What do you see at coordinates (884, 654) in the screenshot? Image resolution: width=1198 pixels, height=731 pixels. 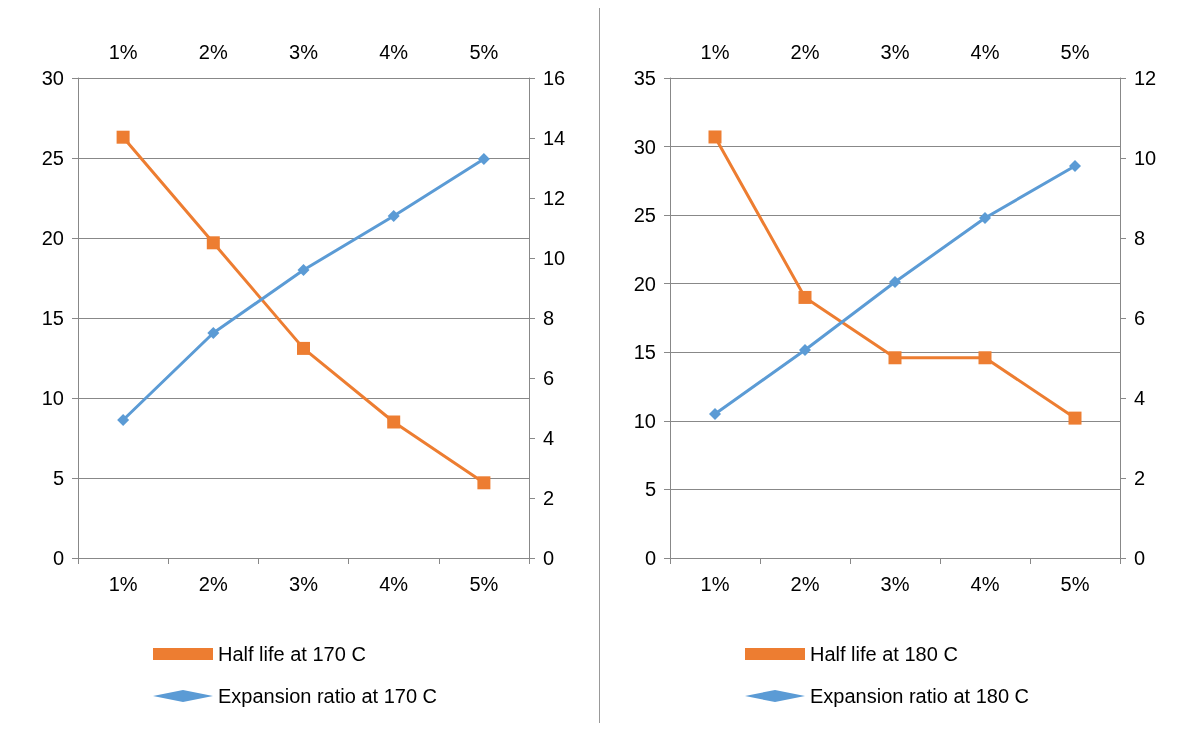 I see `legend-label: Half life at 180 C` at bounding box center [884, 654].